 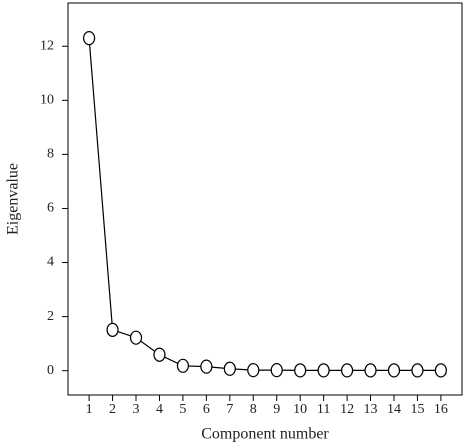 I want to click on x-tick-label: 11, so click(x=323, y=409).